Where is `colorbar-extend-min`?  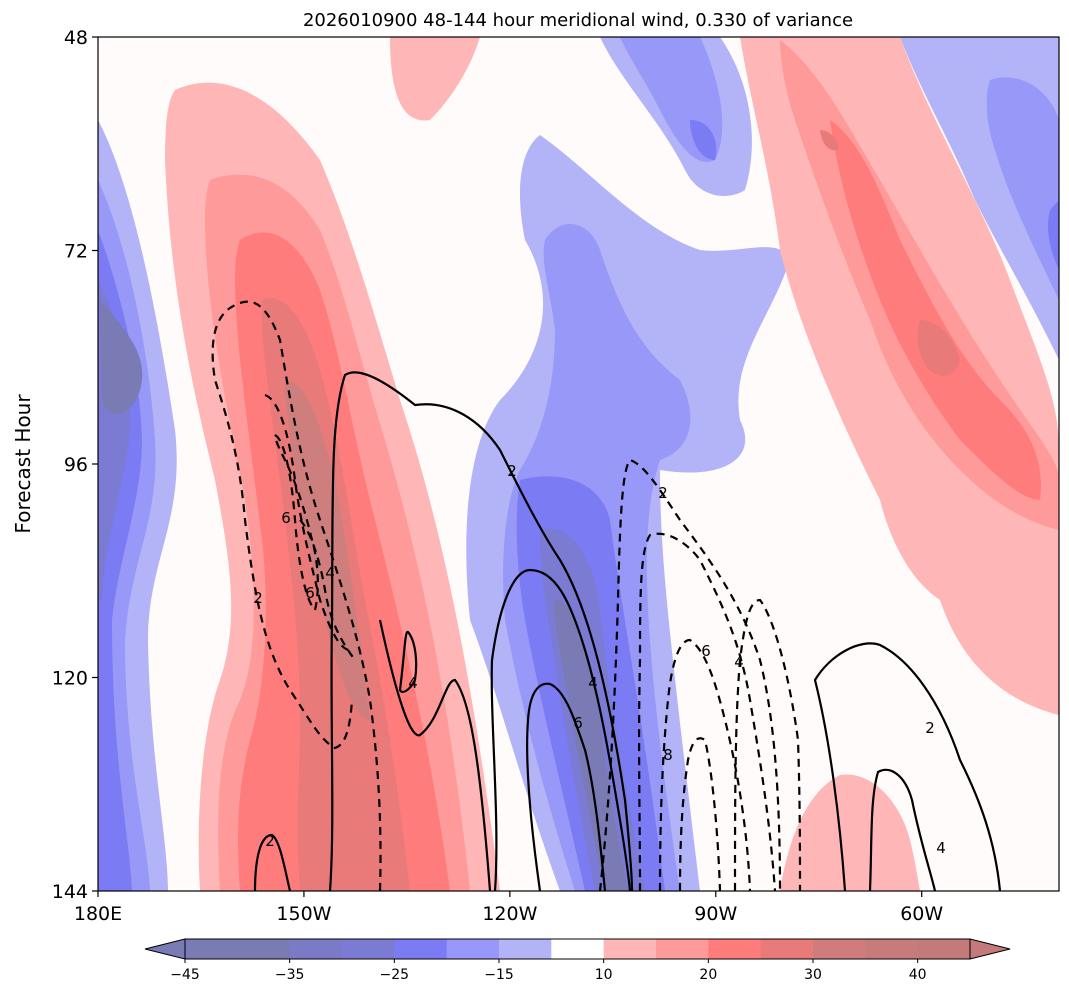 colorbar-extend-min is located at coordinates (165, 949).